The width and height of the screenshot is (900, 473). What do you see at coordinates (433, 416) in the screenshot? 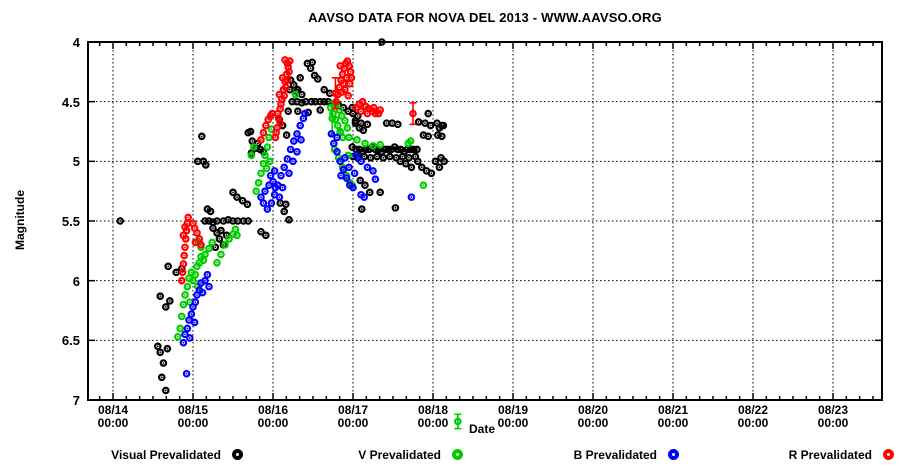
I see `x-tick-label: 08/18 00:00` at bounding box center [433, 416].